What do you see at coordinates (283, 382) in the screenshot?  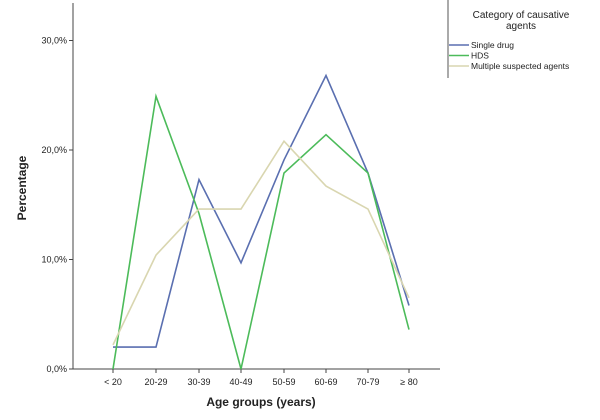 I see `x-tick-label: 50-59` at bounding box center [283, 382].